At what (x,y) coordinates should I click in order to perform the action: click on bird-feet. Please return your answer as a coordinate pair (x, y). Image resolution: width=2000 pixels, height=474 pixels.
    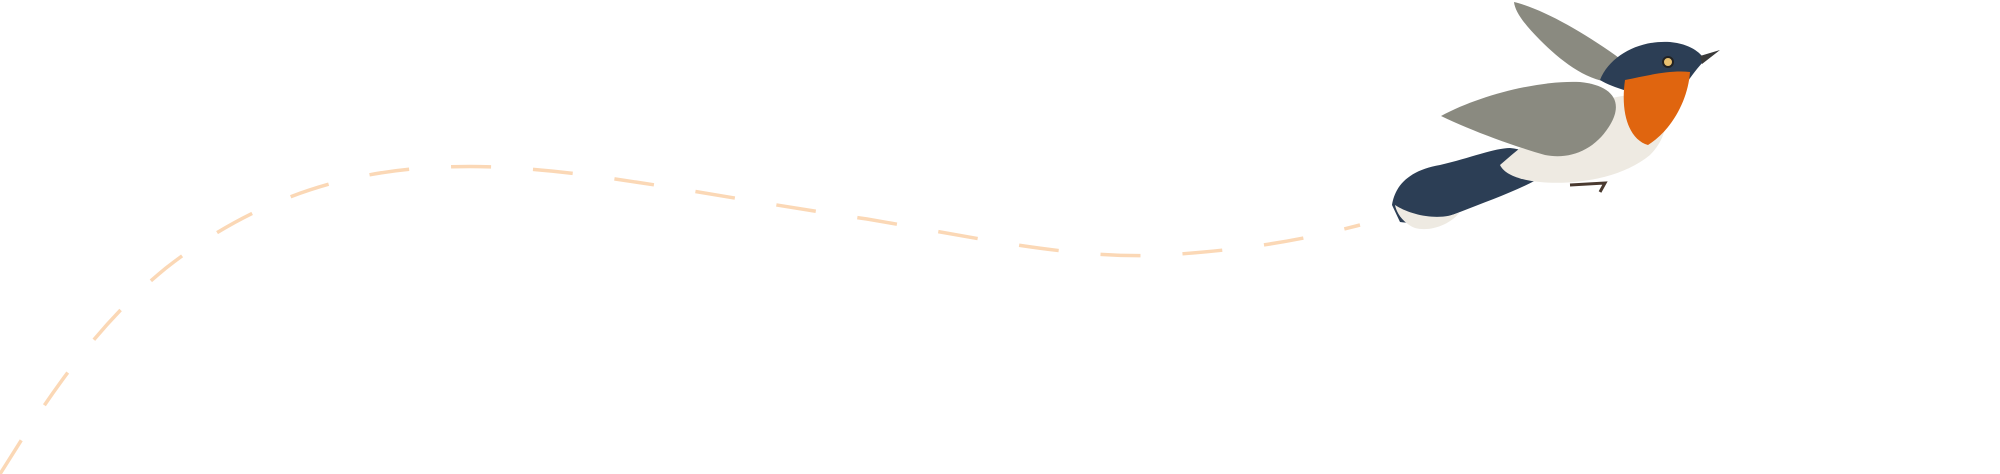
    Looking at the image, I should click on (1588, 187).